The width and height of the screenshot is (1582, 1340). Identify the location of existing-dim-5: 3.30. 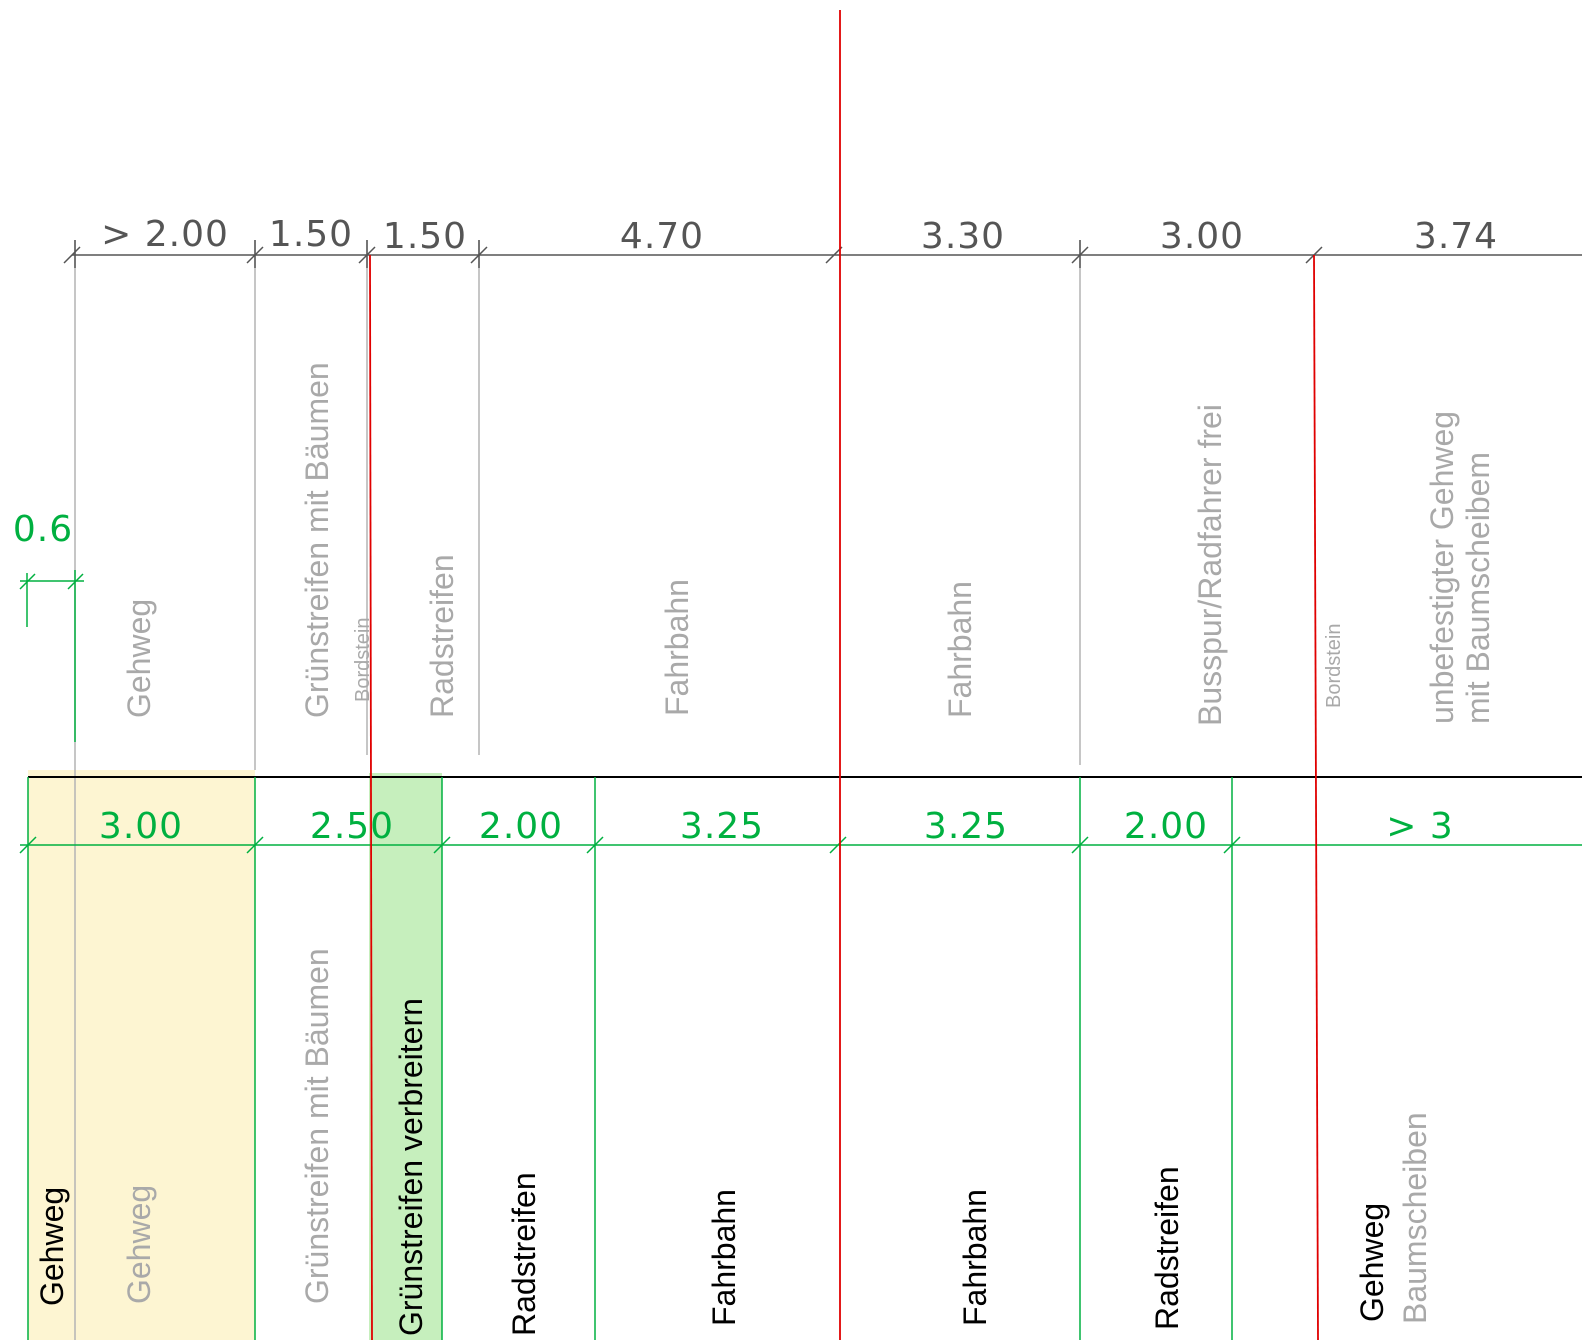
(963, 236).